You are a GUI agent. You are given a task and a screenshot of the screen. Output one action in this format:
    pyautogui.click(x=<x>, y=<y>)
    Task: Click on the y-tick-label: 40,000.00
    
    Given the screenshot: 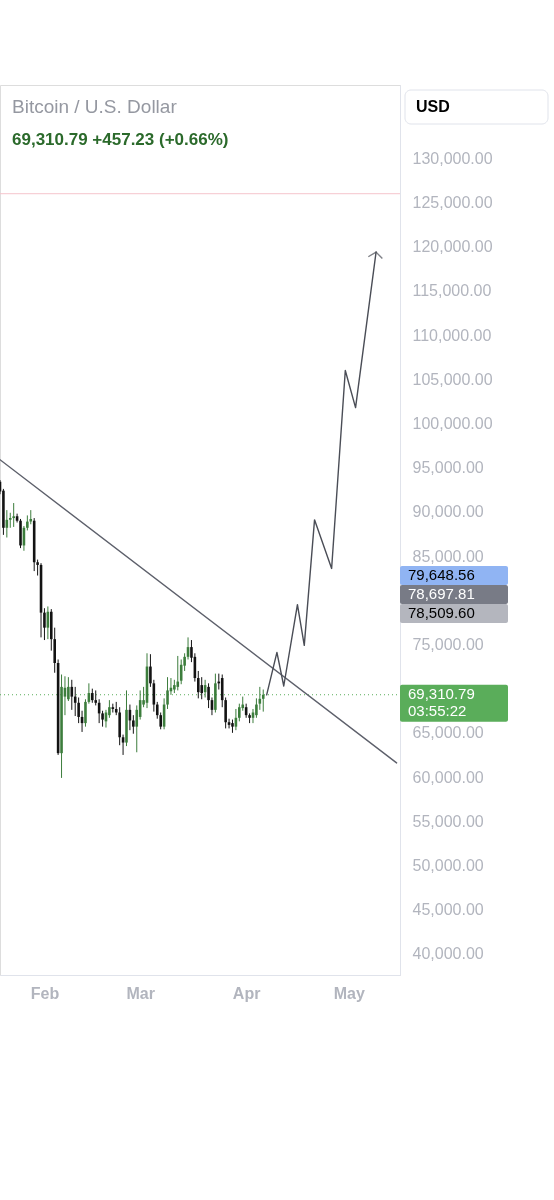 What is the action you would take?
    pyautogui.click(x=448, y=954)
    